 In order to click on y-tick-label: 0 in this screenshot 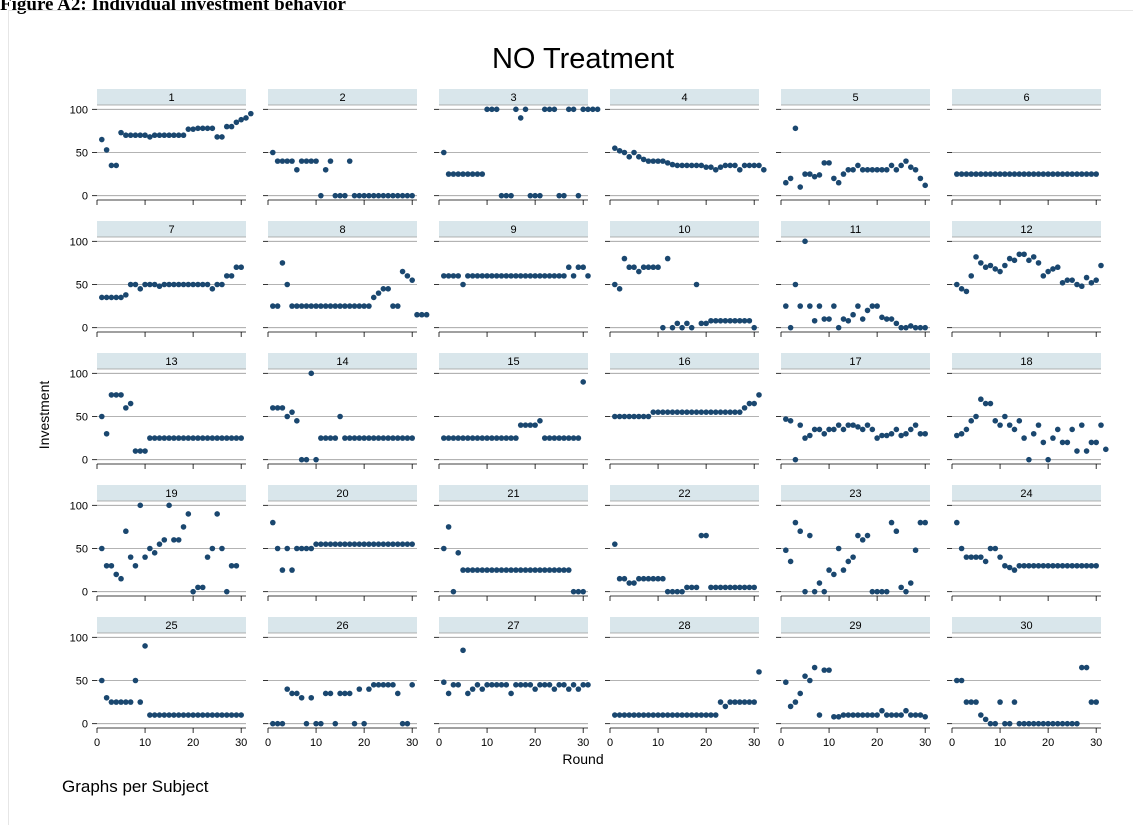, I will do `click(85, 461)`.